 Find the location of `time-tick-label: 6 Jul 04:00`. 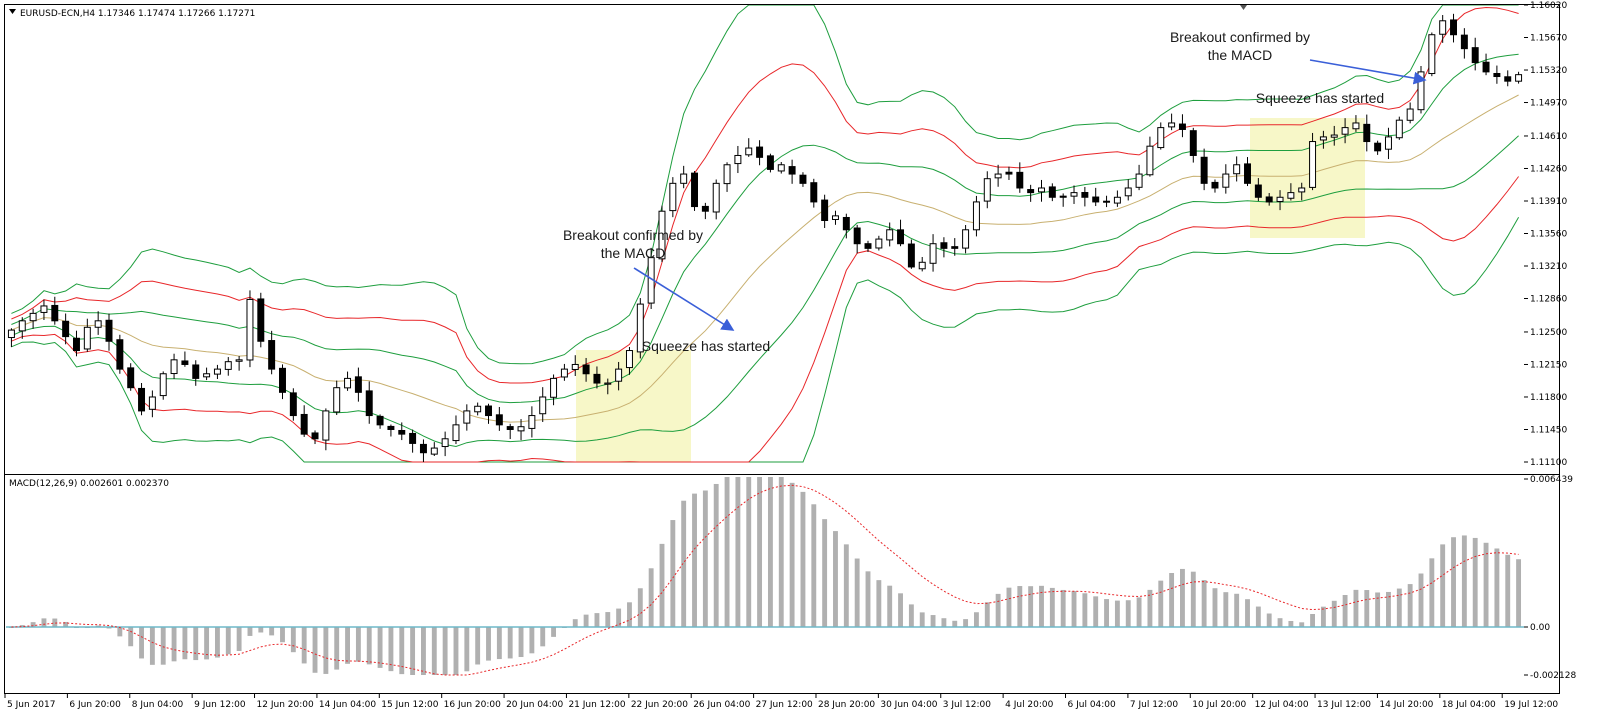

time-tick-label: 6 Jul 04:00 is located at coordinates (1092, 705).